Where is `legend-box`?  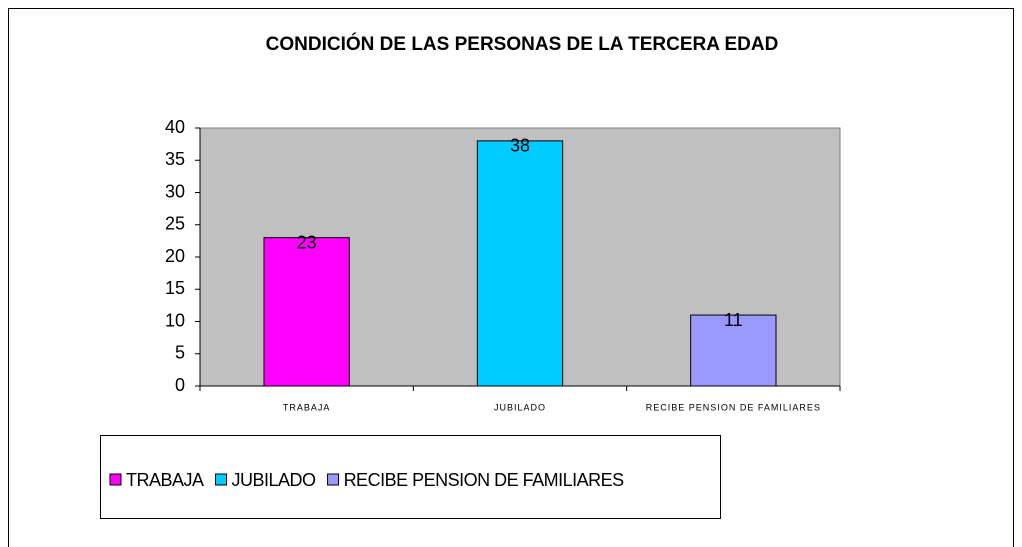 legend-box is located at coordinates (410, 477).